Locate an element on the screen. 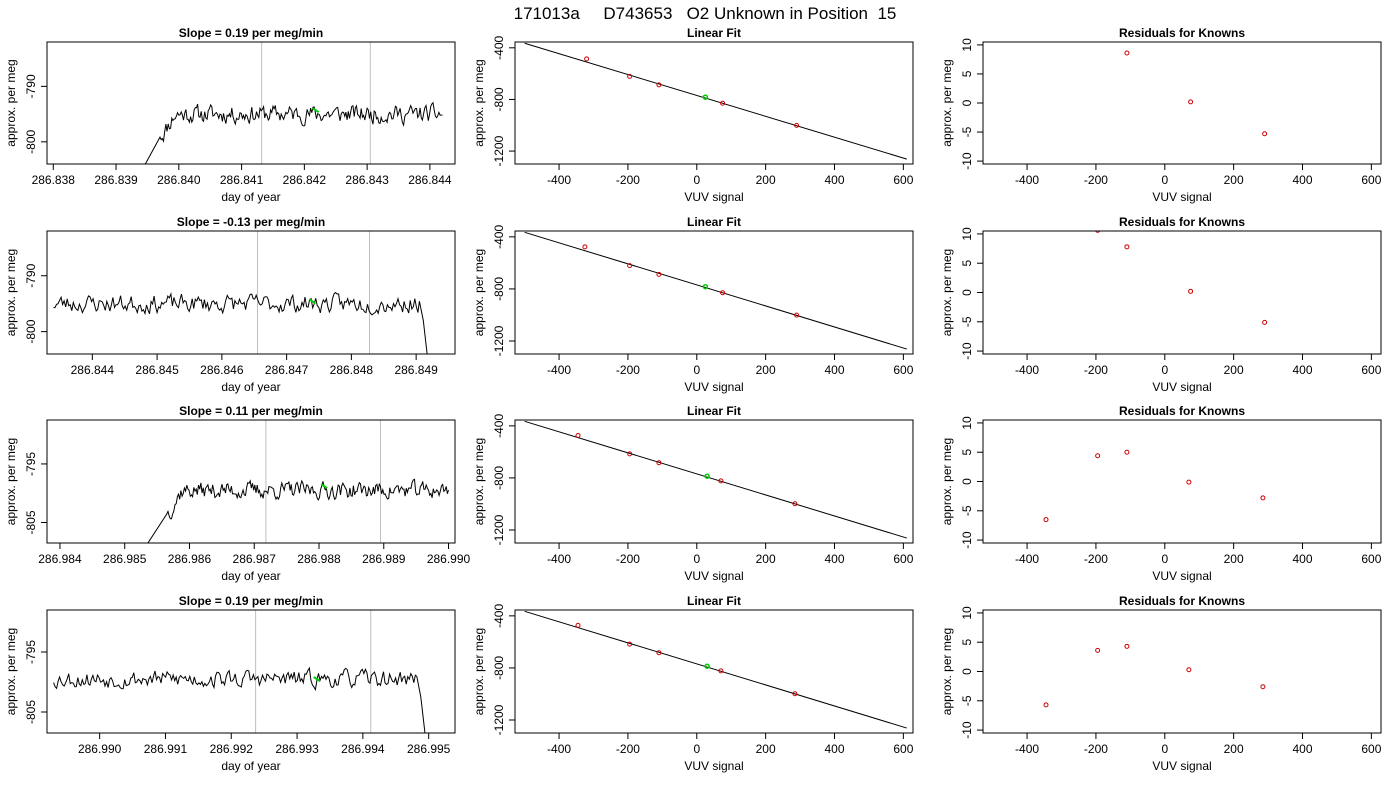 The width and height of the screenshot is (1400, 800). y-tick-label: 5 is located at coordinates (967, 263).